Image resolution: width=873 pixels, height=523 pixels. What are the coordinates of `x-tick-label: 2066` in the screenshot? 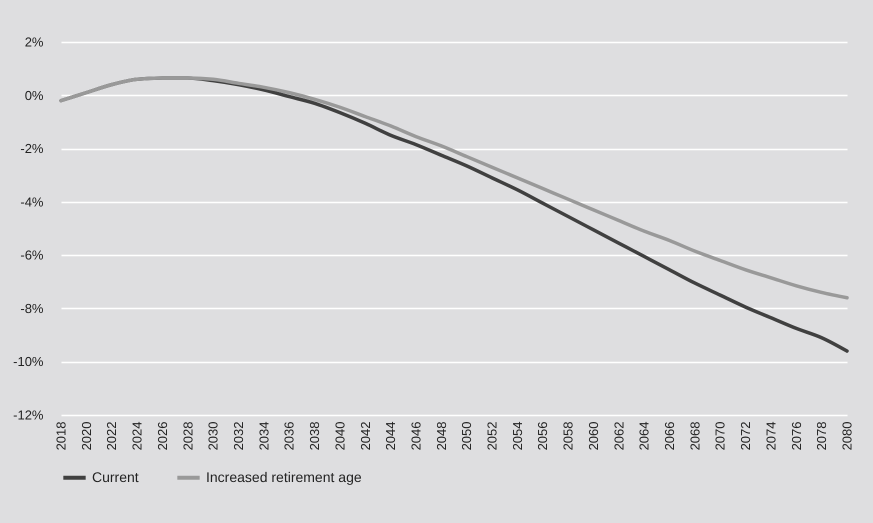 It's located at (670, 436).